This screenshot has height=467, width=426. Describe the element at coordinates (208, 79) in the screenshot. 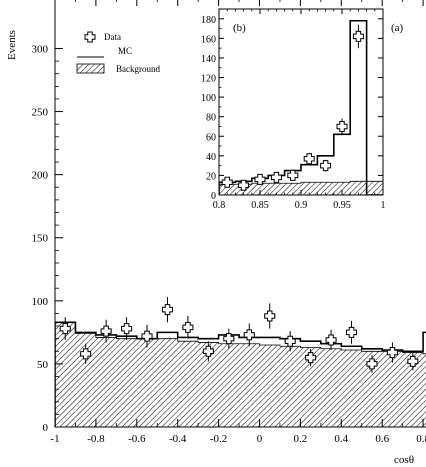

I see `inset-y-tick-label: 120` at that location.